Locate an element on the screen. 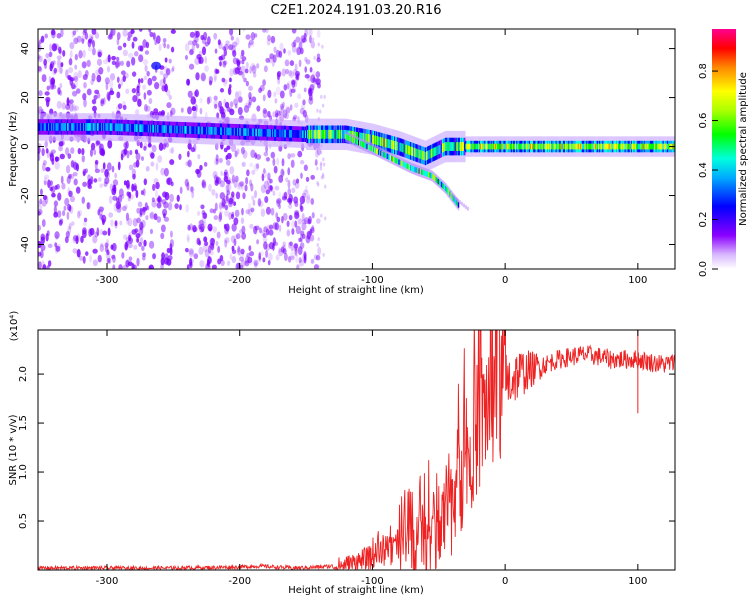 The width and height of the screenshot is (750, 600). bottom-y-tick-label: 1.5 is located at coordinates (23, 423).